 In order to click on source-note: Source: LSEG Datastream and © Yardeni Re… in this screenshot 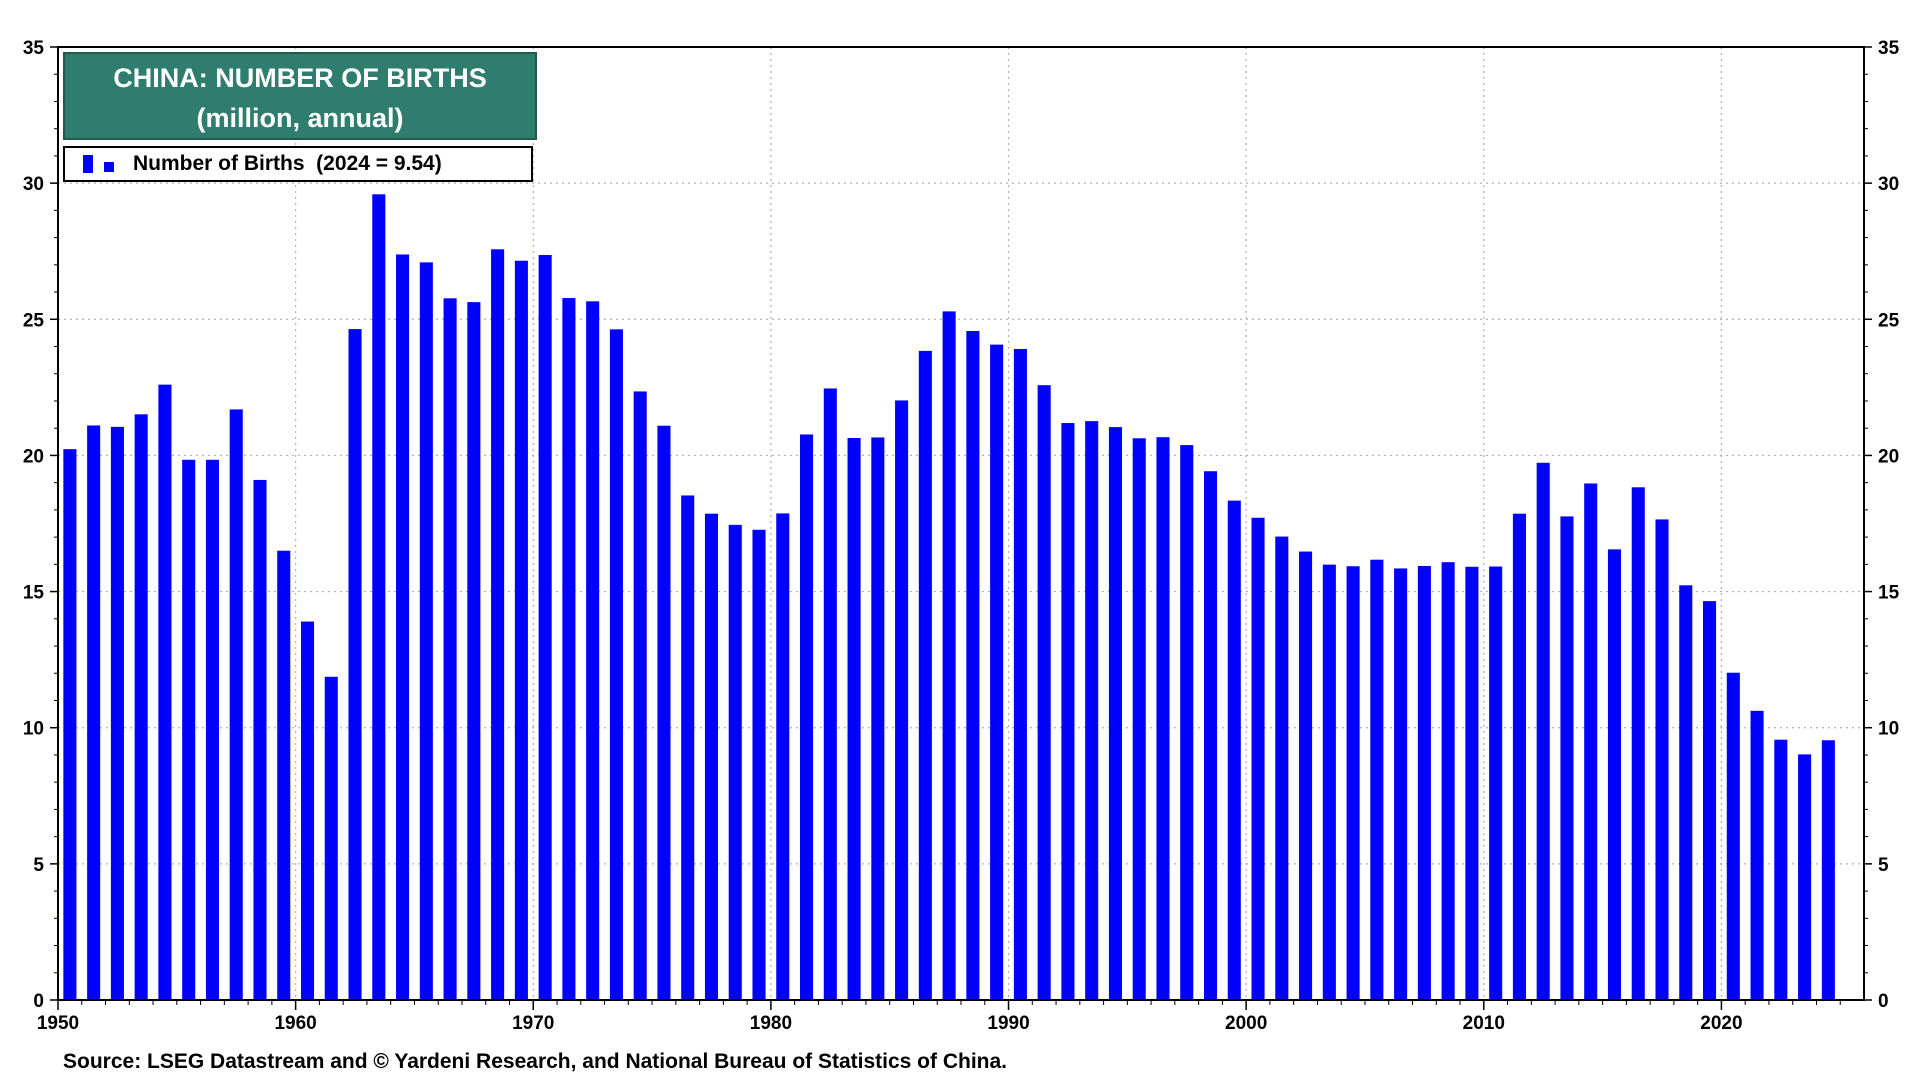, I will do `click(535, 1061)`.